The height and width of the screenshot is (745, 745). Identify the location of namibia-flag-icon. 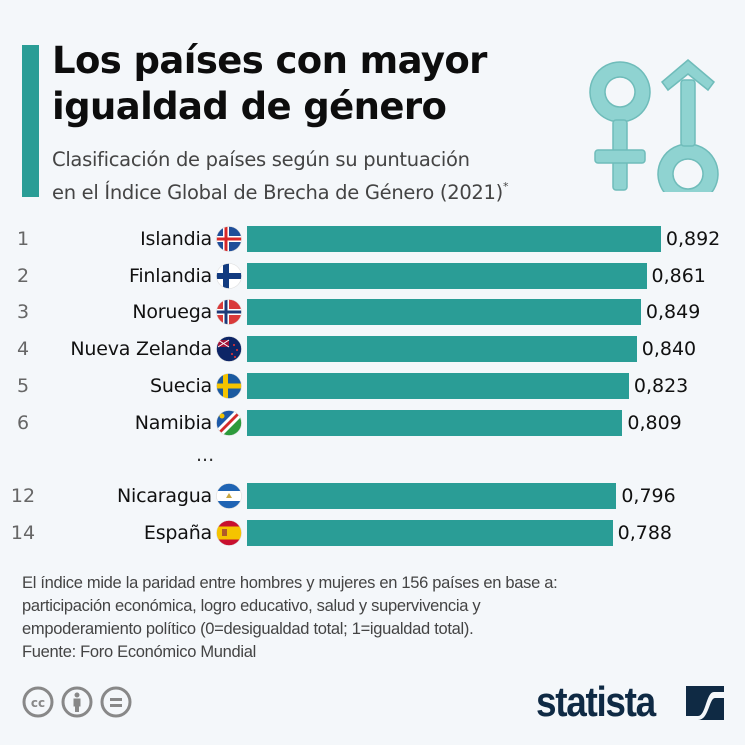
(229, 422).